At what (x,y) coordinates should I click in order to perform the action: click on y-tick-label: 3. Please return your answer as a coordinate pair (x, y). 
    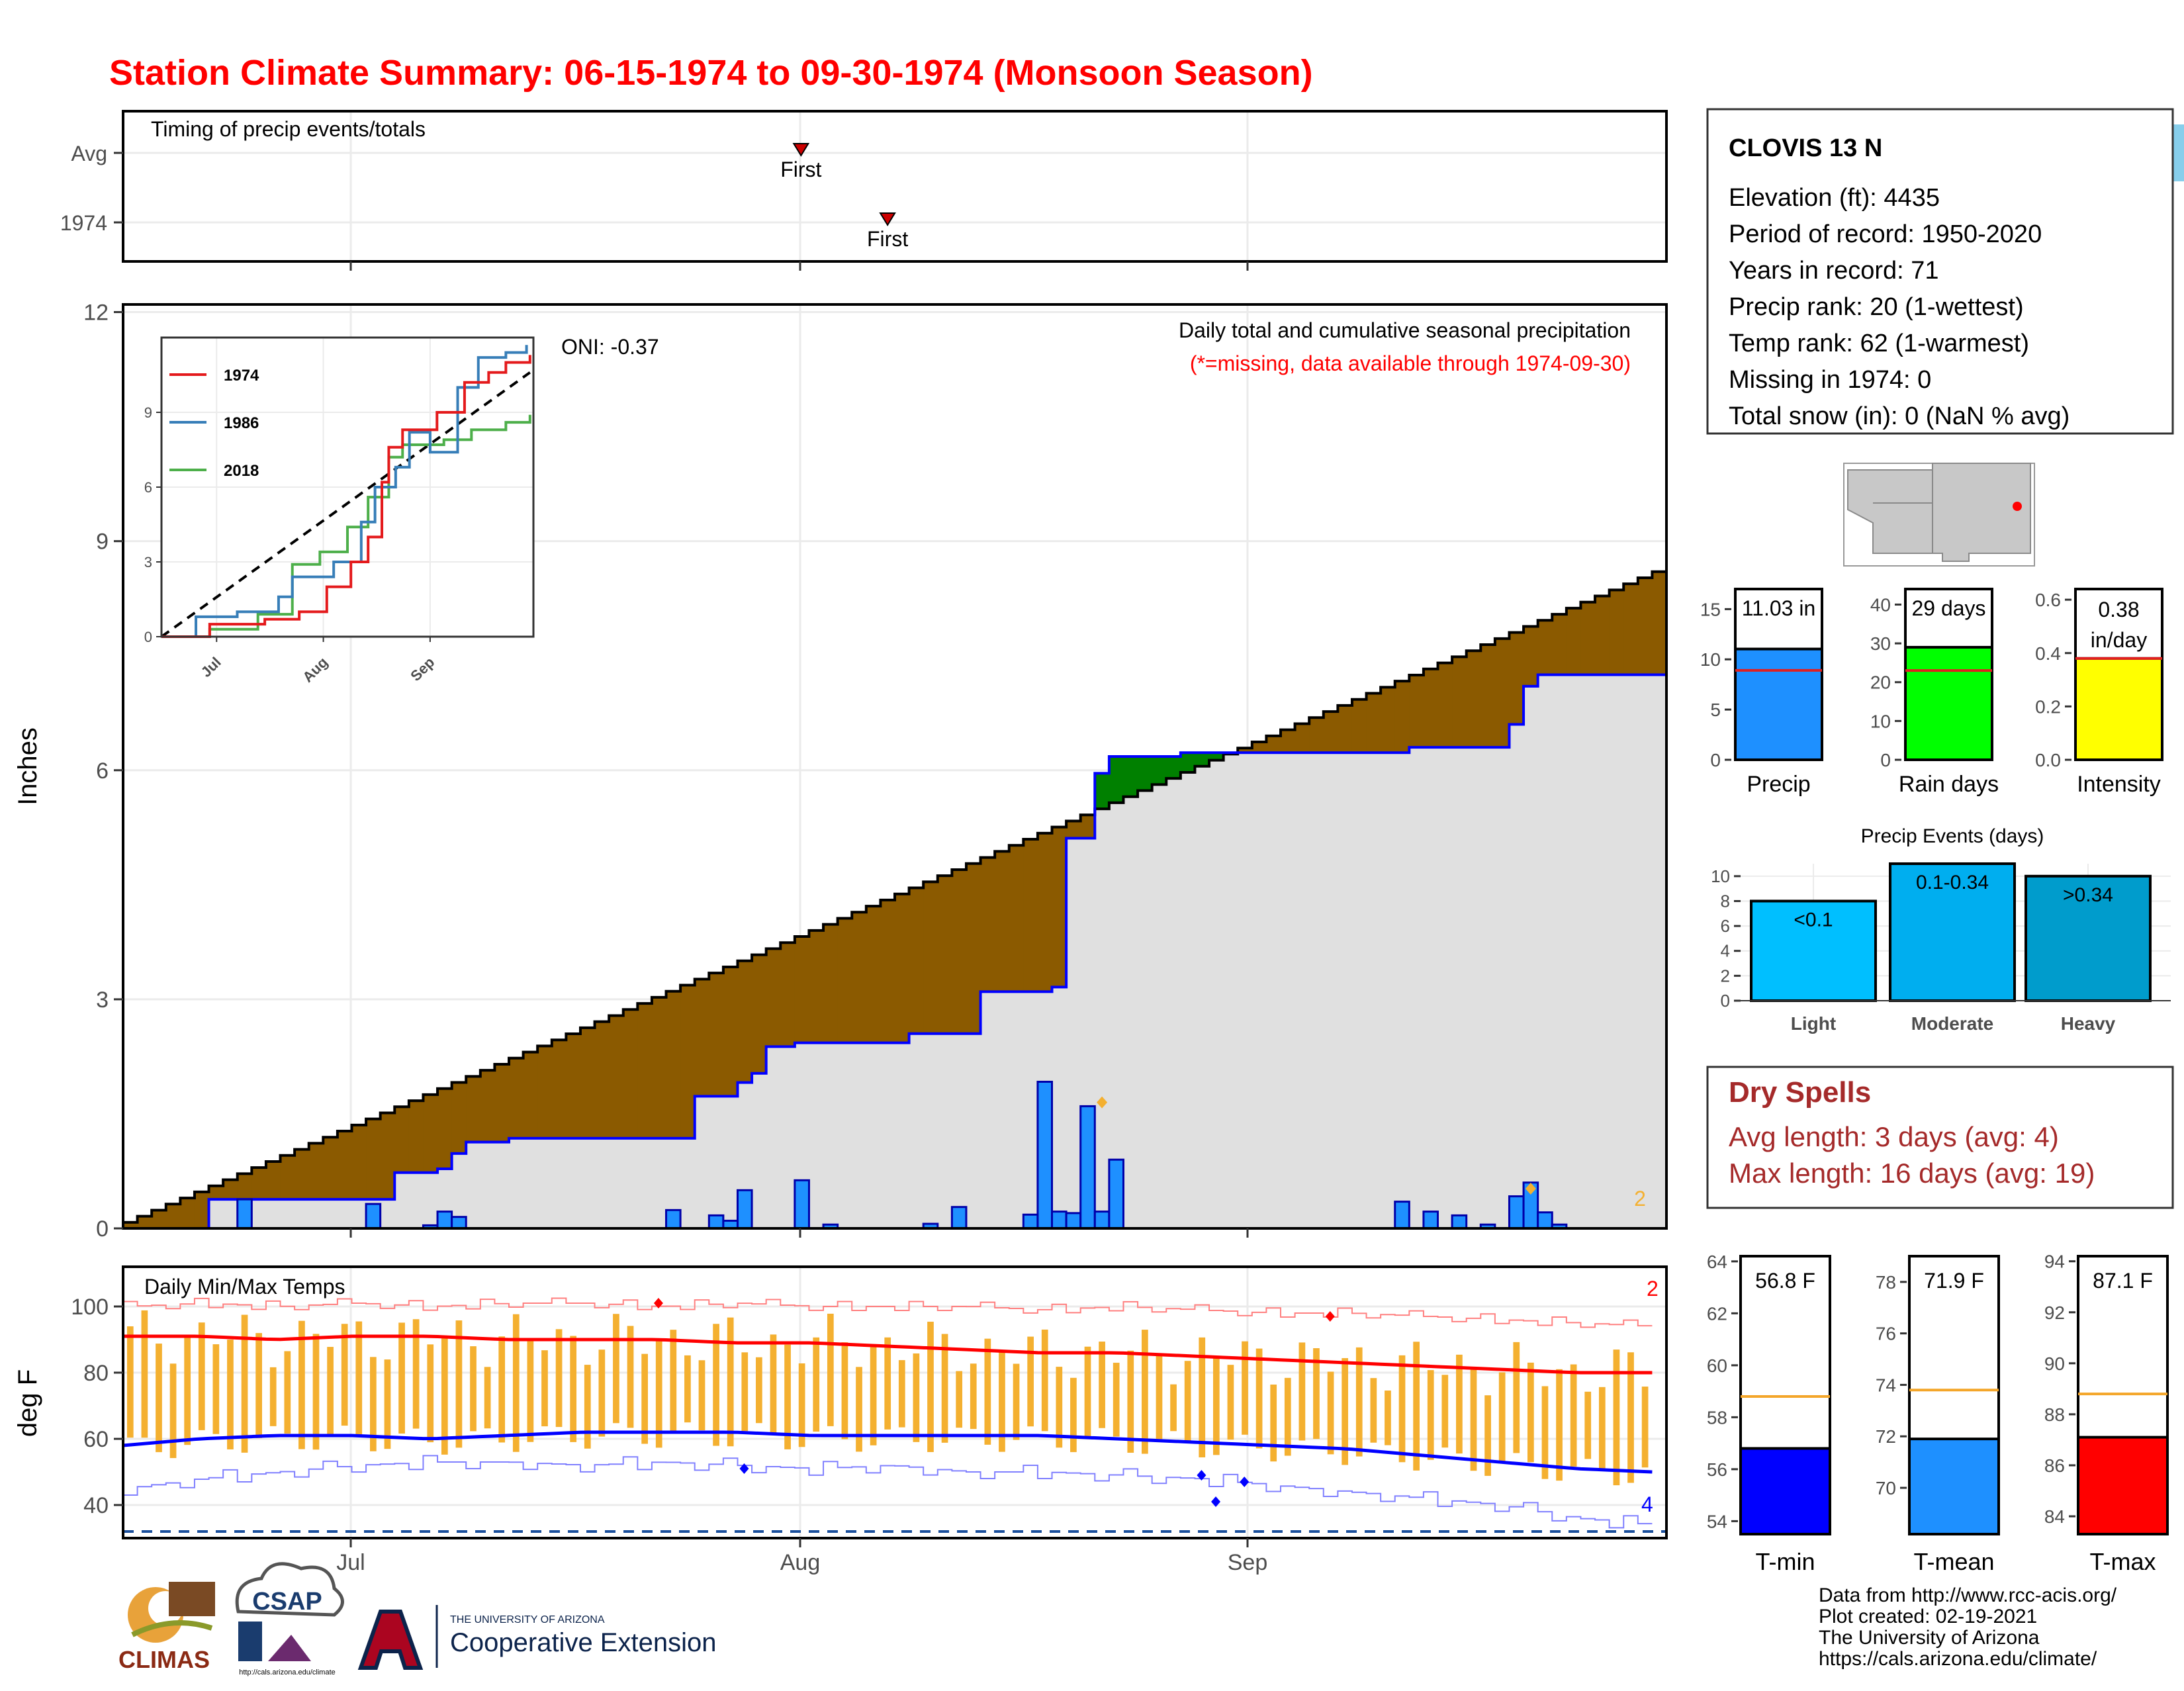
    Looking at the image, I should click on (103, 1000).